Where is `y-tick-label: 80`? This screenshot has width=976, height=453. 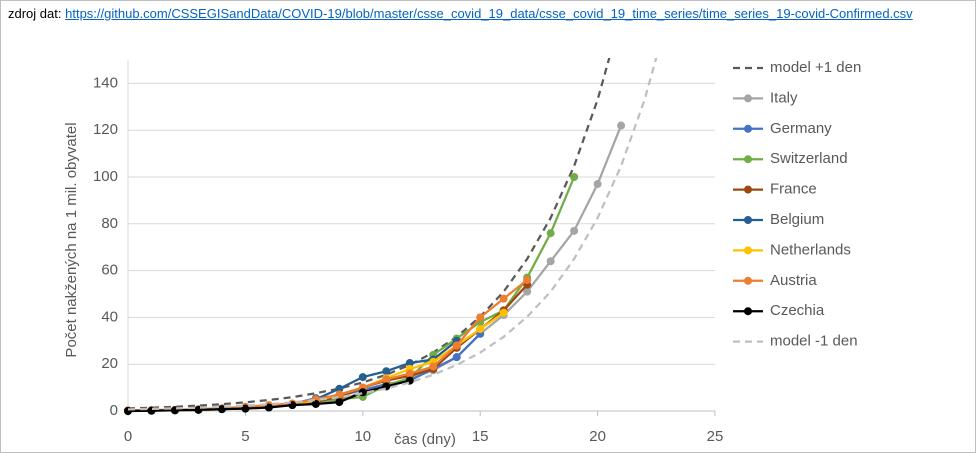 y-tick-label: 80 is located at coordinates (109, 223).